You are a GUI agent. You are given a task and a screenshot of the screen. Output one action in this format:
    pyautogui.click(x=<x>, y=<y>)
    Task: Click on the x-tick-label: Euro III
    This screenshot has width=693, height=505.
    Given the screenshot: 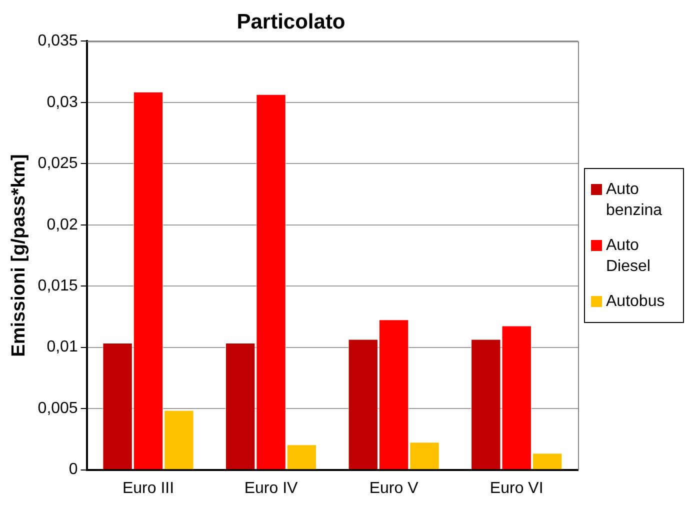 What is the action you would take?
    pyautogui.click(x=148, y=488)
    